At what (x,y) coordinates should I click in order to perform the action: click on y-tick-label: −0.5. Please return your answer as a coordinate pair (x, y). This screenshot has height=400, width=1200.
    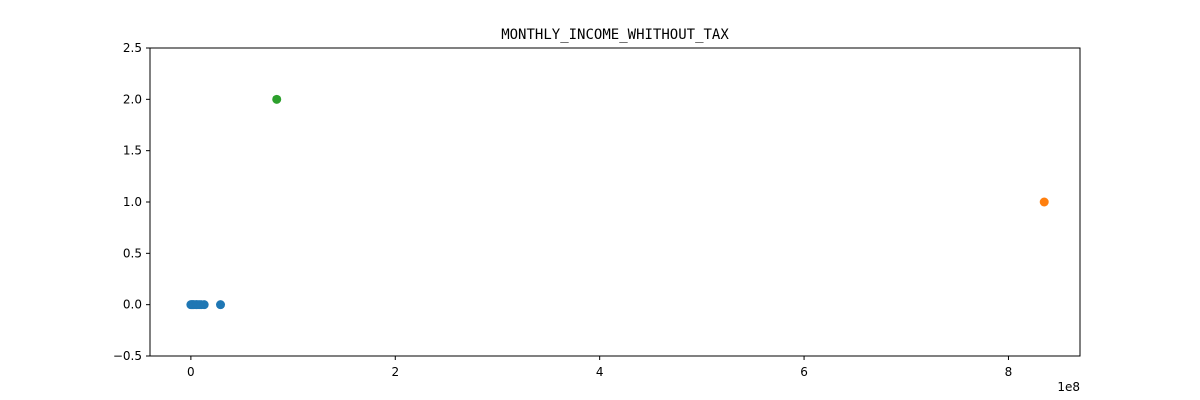
    Looking at the image, I should click on (127, 356).